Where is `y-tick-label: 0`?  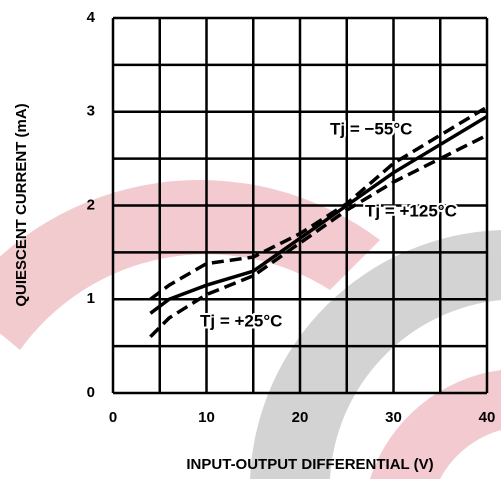
y-tick-label: 0 is located at coordinates (91, 392).